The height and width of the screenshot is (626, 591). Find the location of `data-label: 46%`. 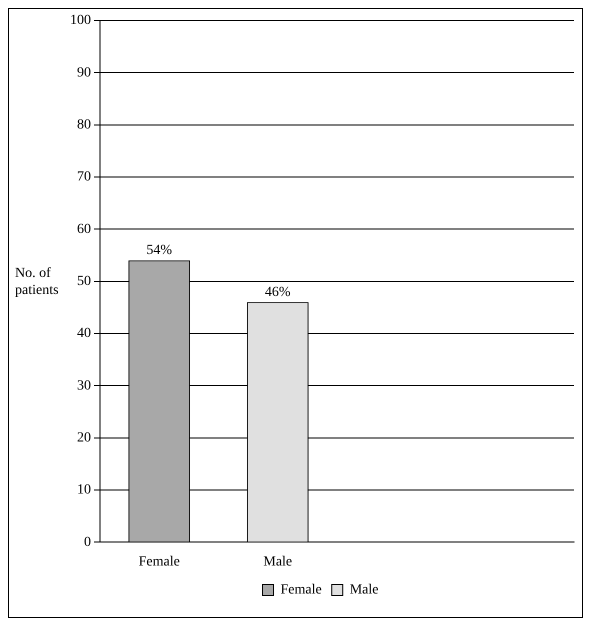

data-label: 46% is located at coordinates (277, 292).